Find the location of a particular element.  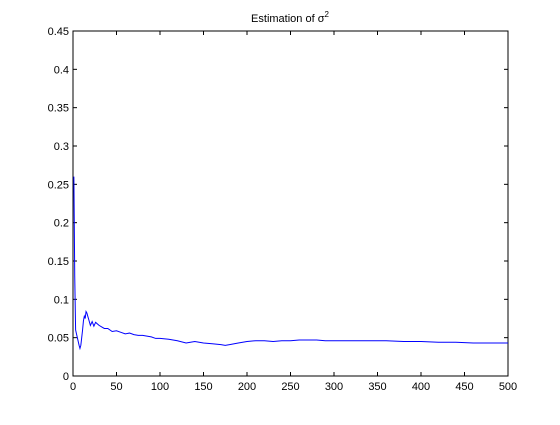

x-tick-label: 350 is located at coordinates (377, 387).